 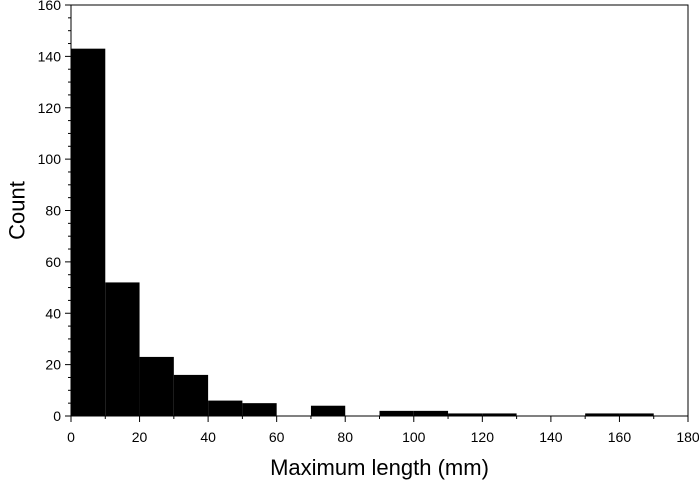 I want to click on x-tick-label: 80, so click(x=345, y=437).